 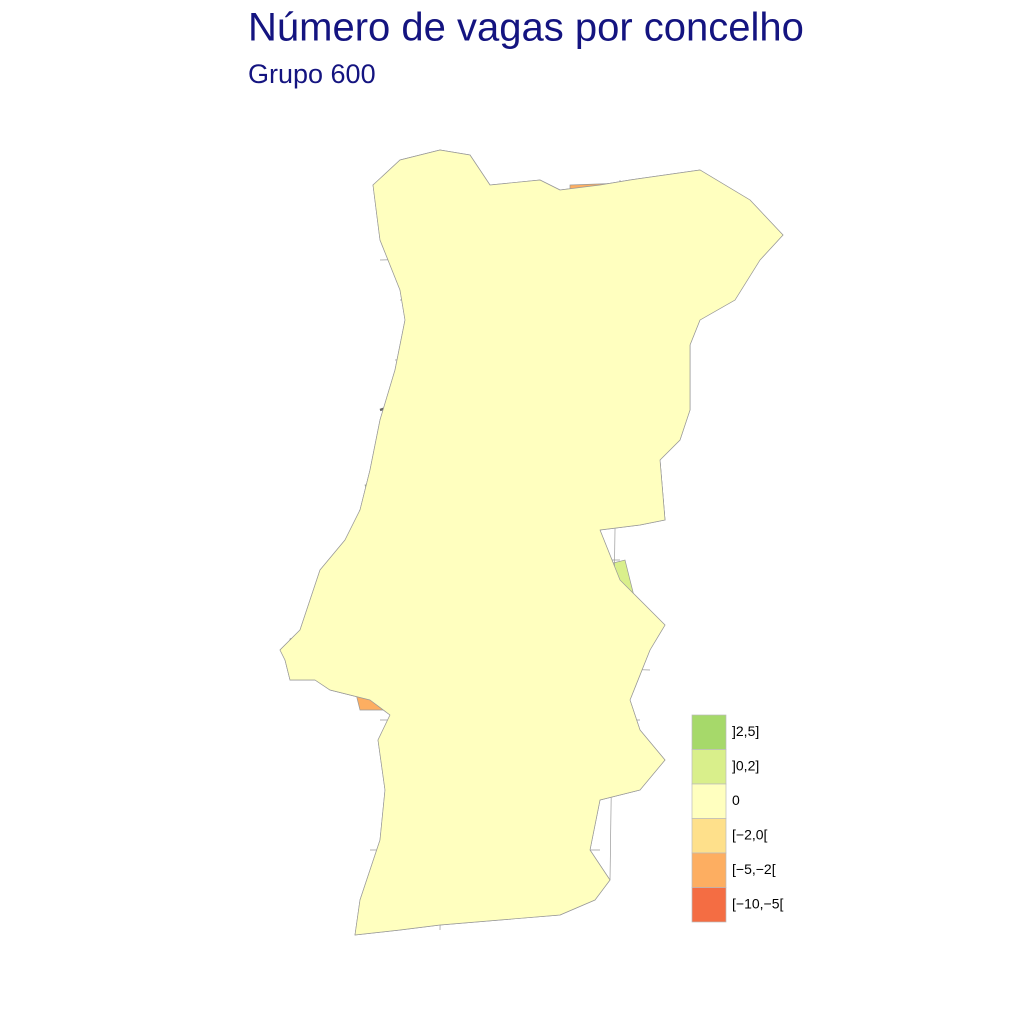 What do you see at coordinates (757, 903) in the screenshot?
I see `legend-label: [−10,−5[` at bounding box center [757, 903].